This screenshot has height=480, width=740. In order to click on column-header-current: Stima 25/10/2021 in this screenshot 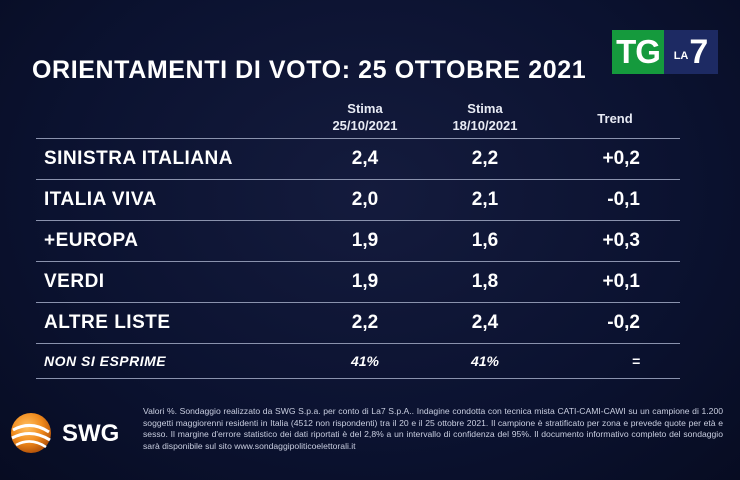, I will do `click(365, 117)`.